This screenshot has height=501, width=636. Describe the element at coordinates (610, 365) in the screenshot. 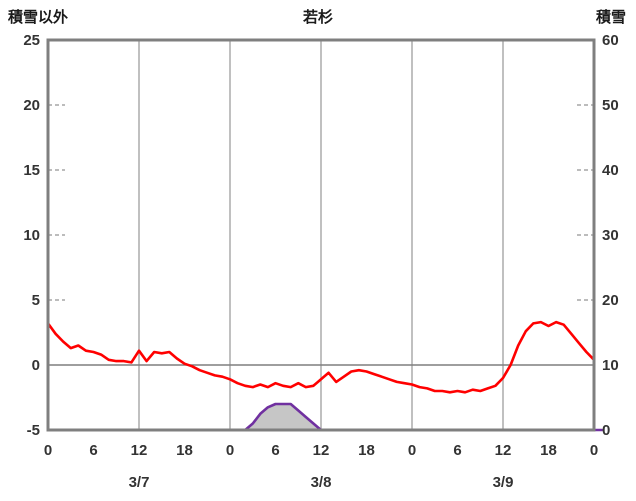

I see `right-axis-tick-label: 10` at that location.